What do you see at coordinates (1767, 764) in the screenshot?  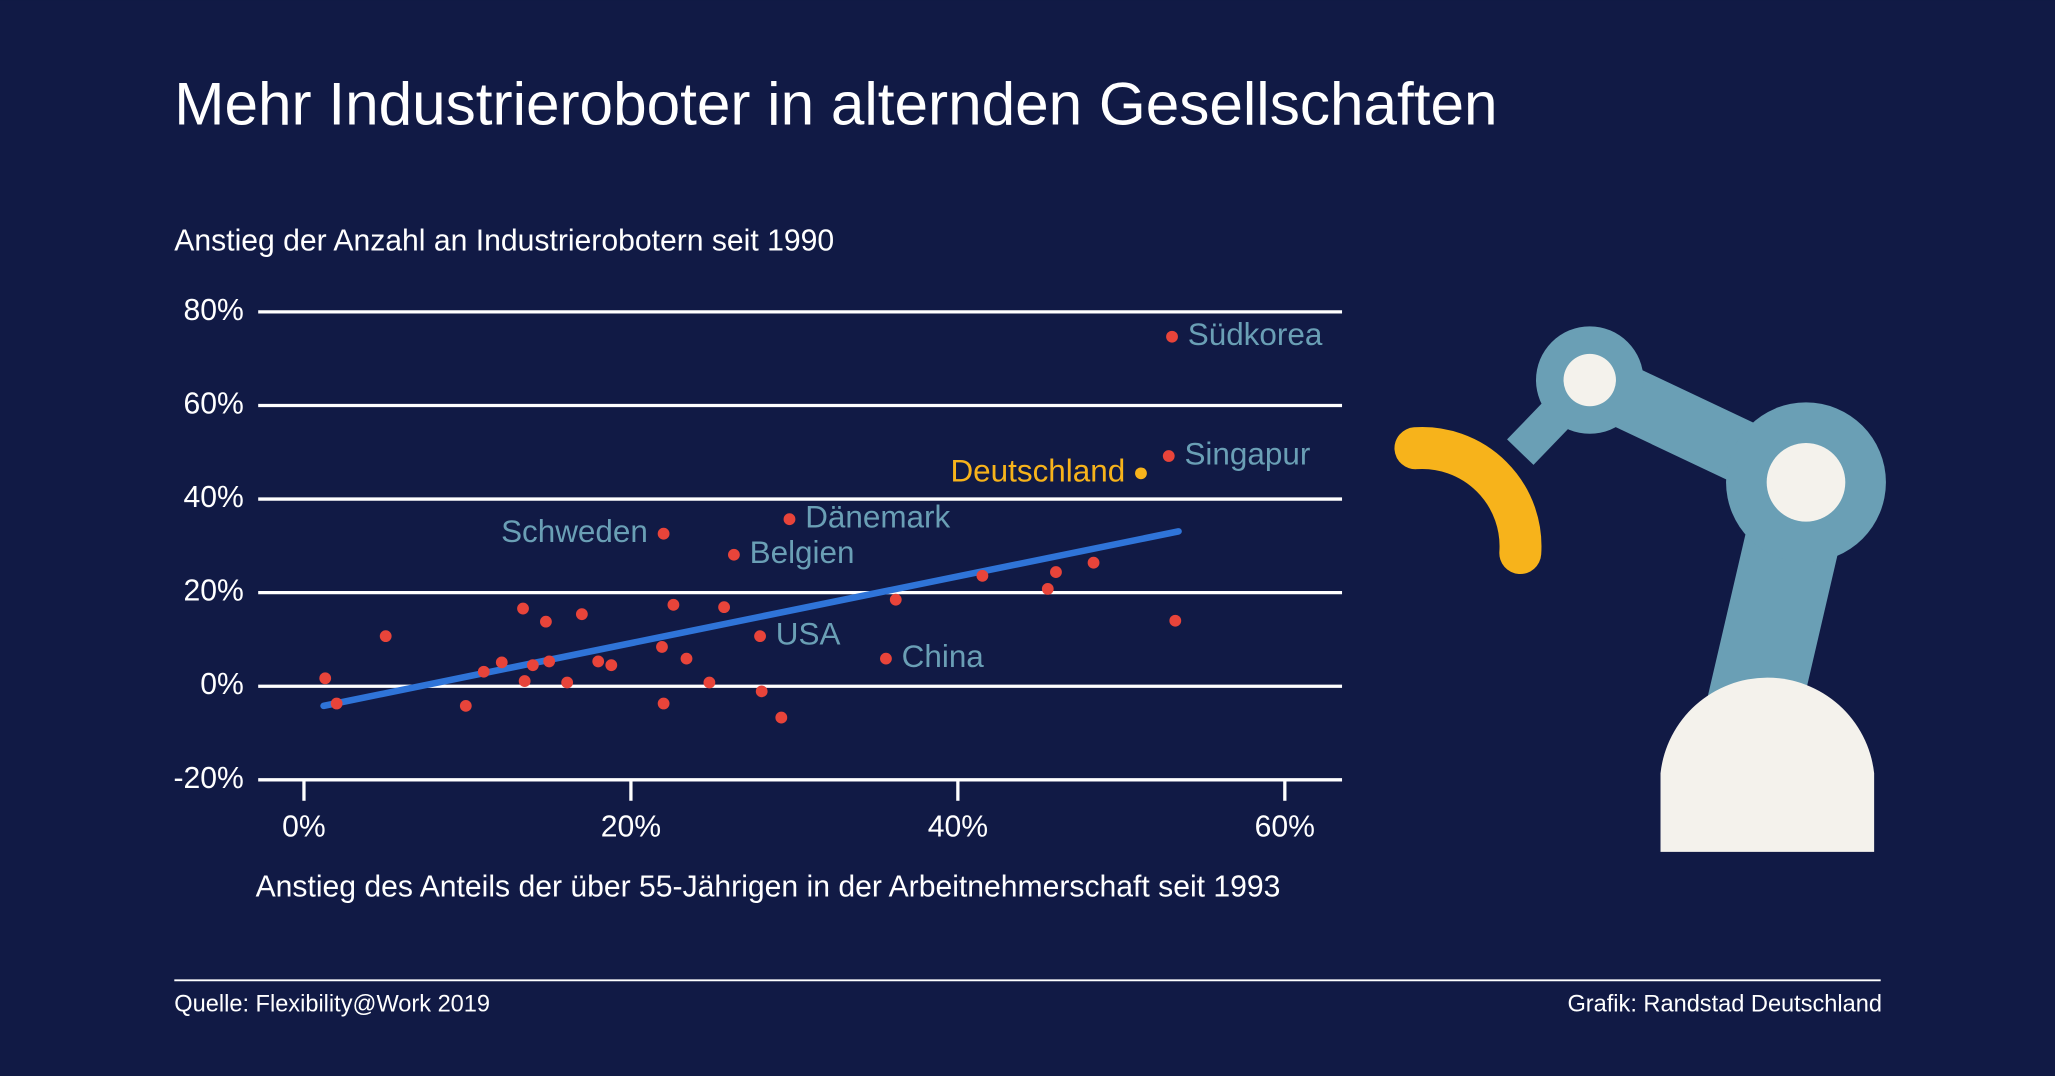 I see `robot-base` at bounding box center [1767, 764].